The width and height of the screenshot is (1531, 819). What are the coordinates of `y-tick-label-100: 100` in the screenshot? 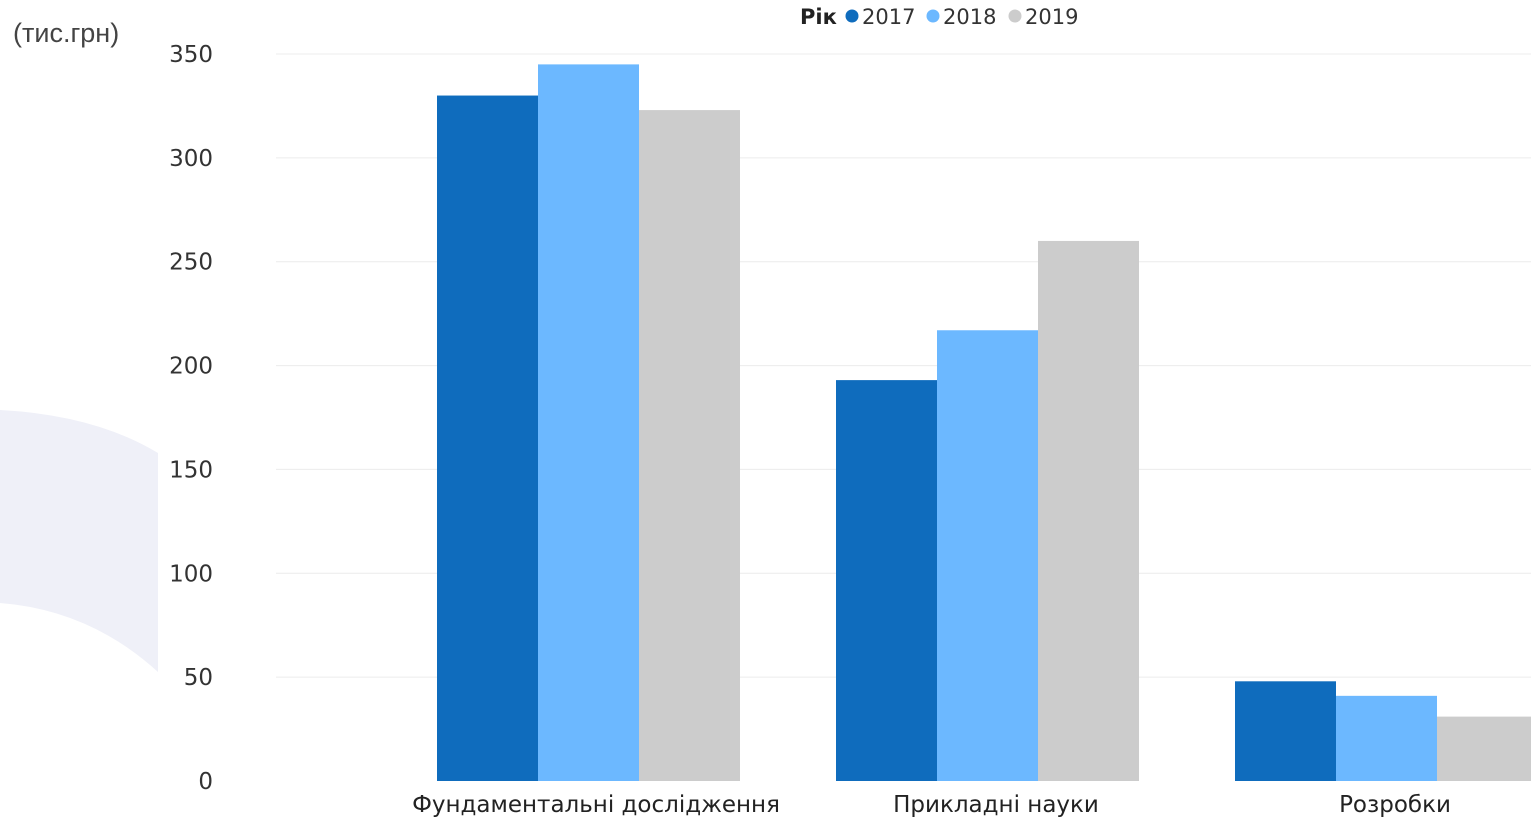 It's located at (191, 574).